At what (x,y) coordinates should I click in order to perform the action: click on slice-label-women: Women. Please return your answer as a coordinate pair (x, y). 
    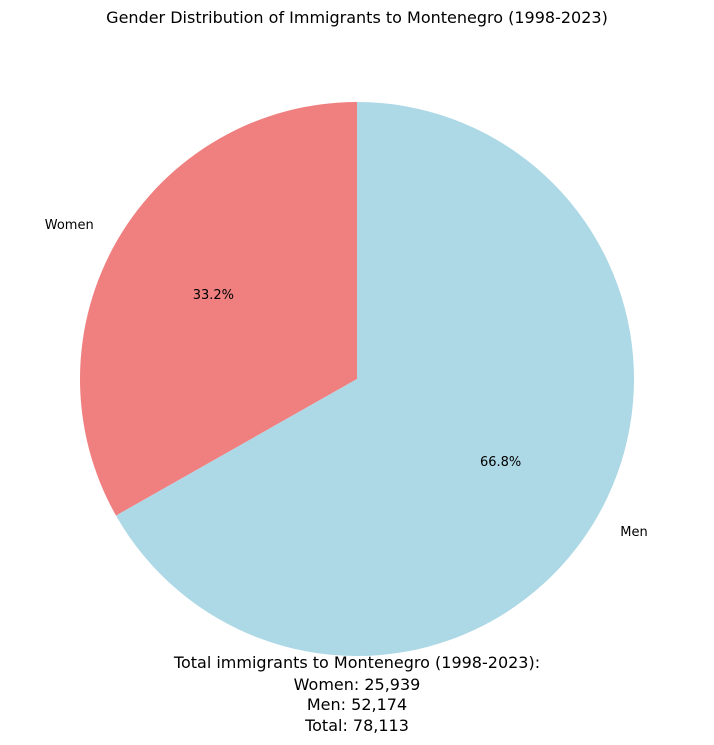
    Looking at the image, I should click on (69, 225).